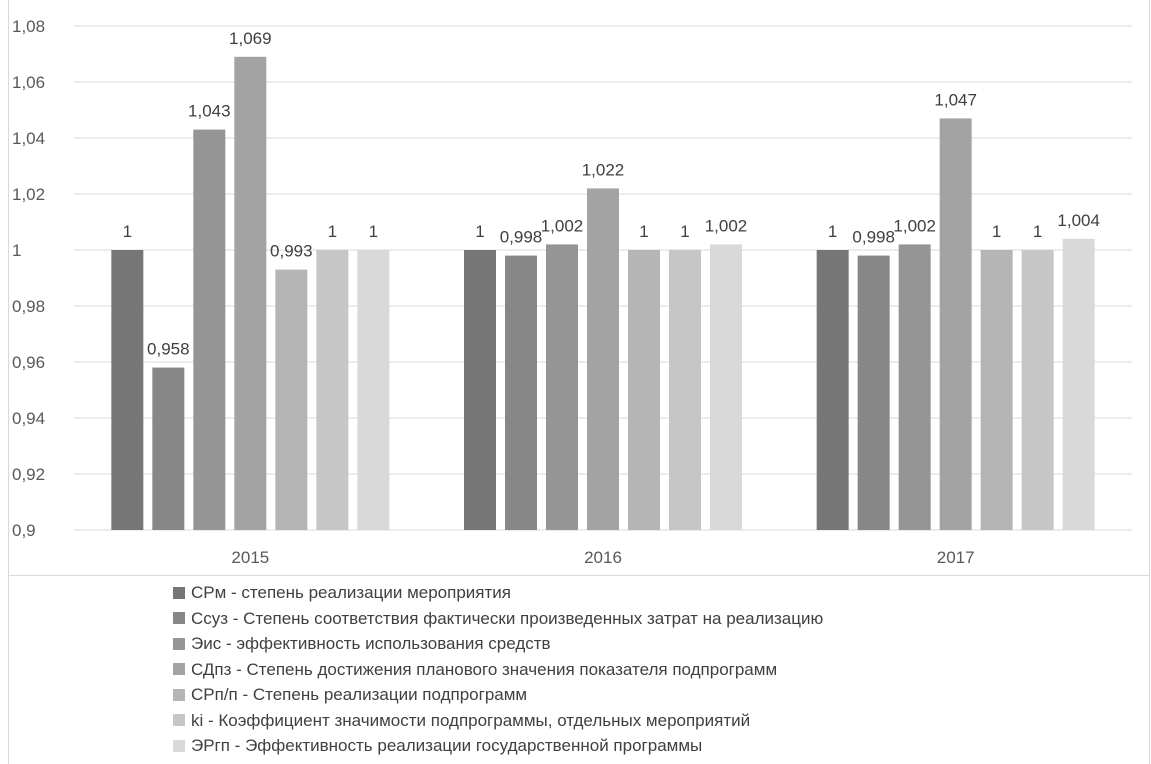  Describe the element at coordinates (24, 530) in the screenshot. I see `y-tick-label: 0,9` at that location.